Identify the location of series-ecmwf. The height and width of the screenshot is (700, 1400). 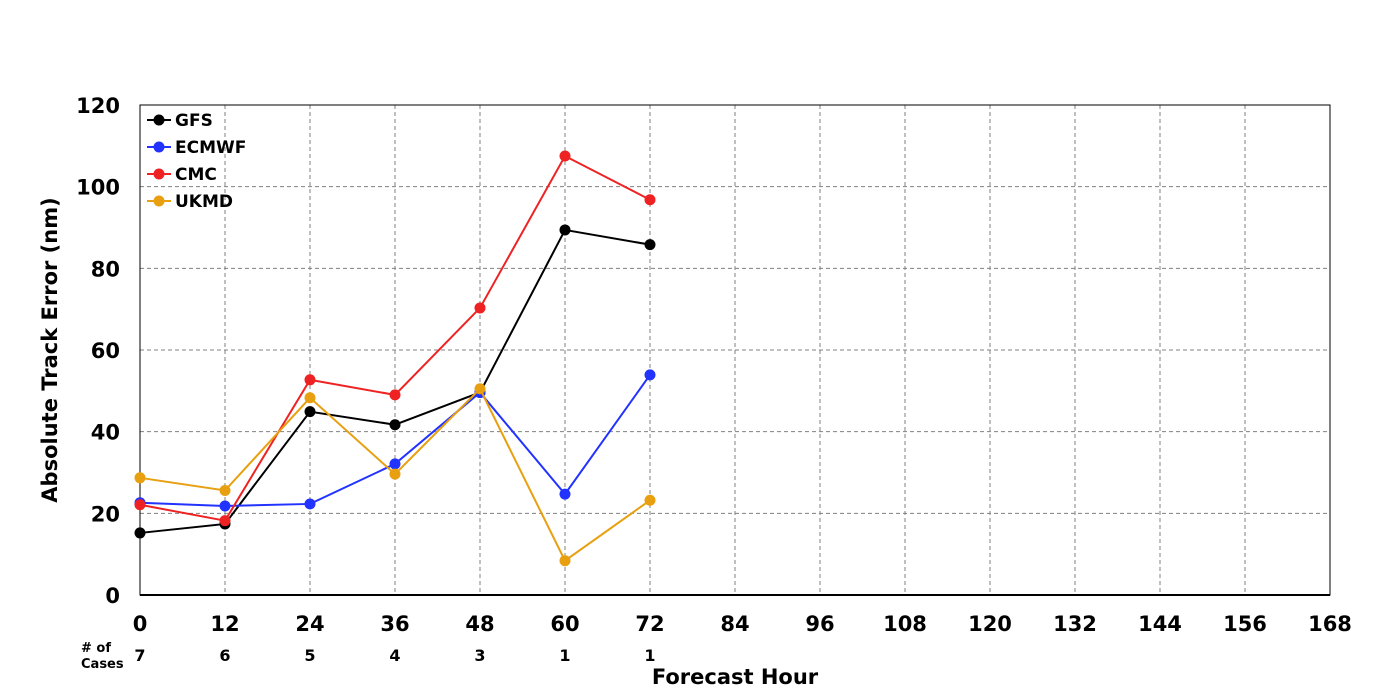
(395, 440).